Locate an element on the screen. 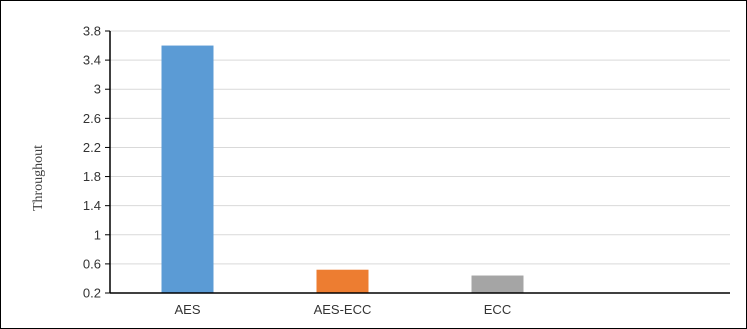  y-axis: 0.2 0.6 1 1.4 1.8 2.2 2.6 3 3.4 3.8 is located at coordinates (97, 162).